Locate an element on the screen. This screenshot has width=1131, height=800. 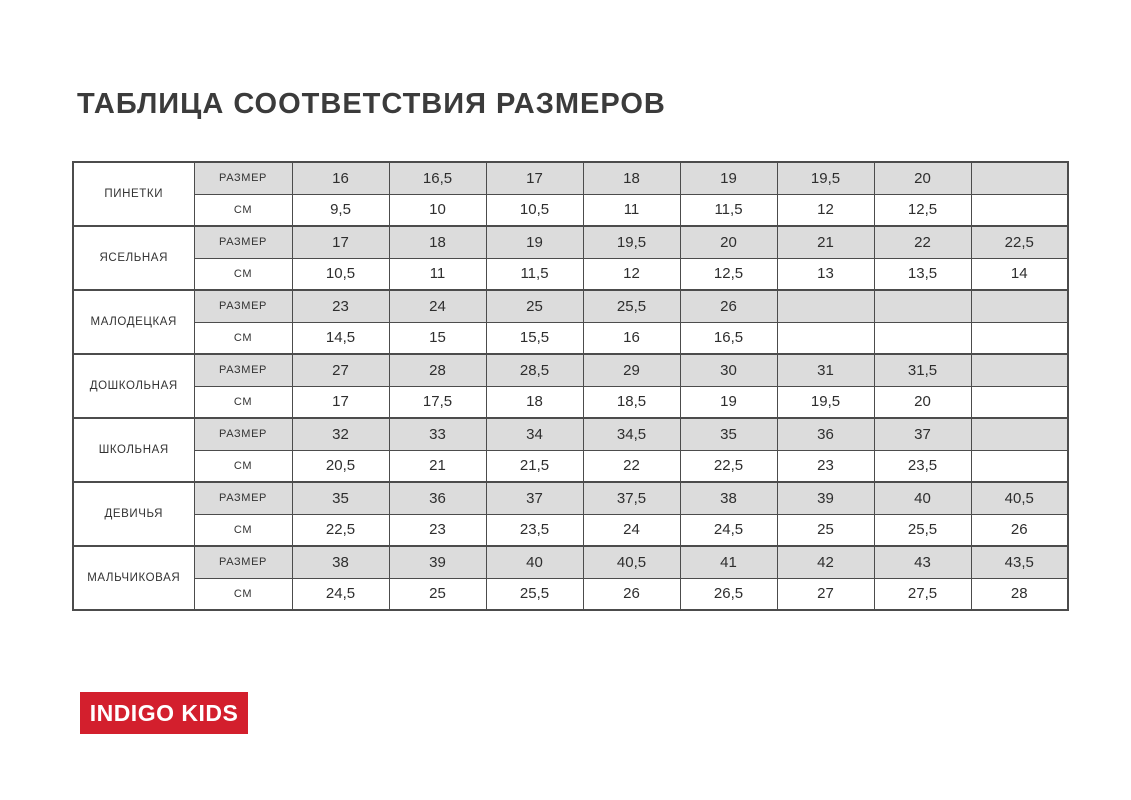
size-value-cell: 37 is located at coordinates (922, 434).